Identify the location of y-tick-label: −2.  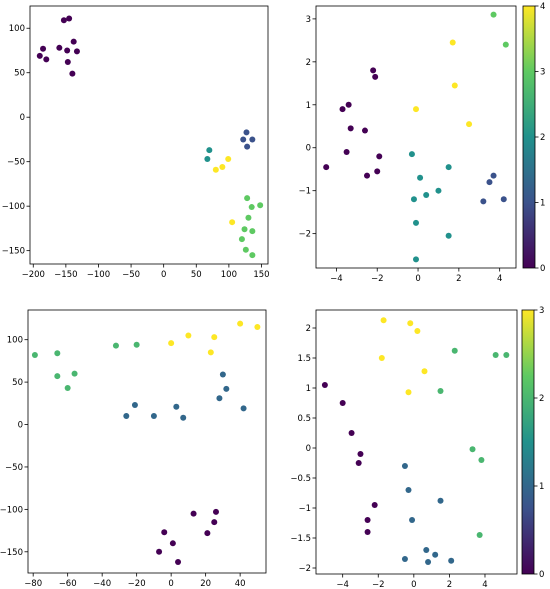
(304, 235).